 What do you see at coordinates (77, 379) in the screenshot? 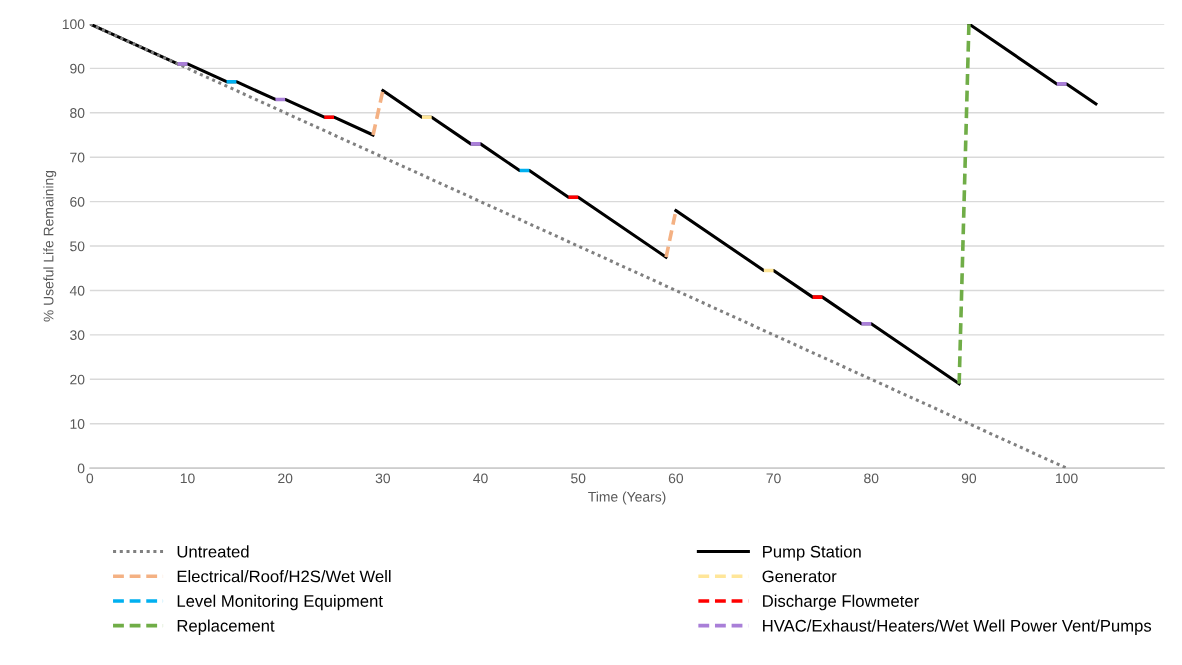
I see `y-tick-label: 20` at bounding box center [77, 379].